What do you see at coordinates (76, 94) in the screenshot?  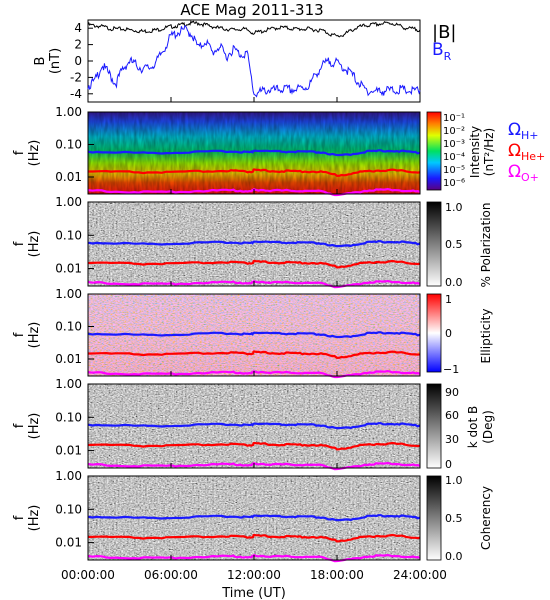 I see `b-ytick-label: -4` at bounding box center [76, 94].